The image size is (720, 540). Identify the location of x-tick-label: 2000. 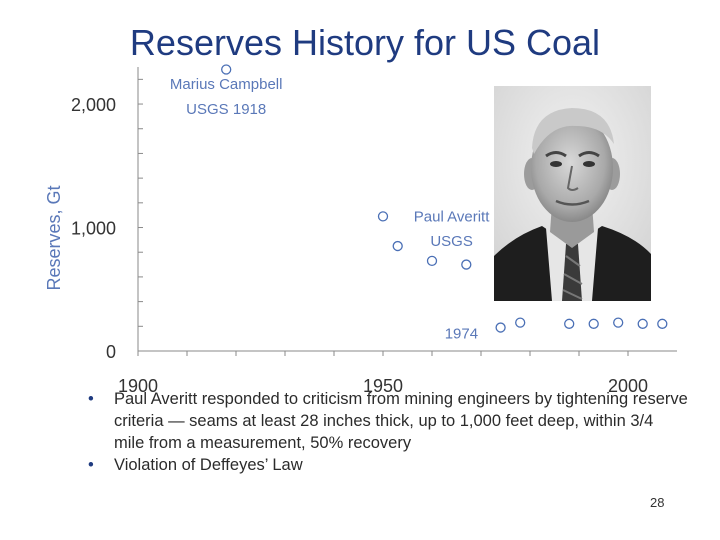
(628, 386).